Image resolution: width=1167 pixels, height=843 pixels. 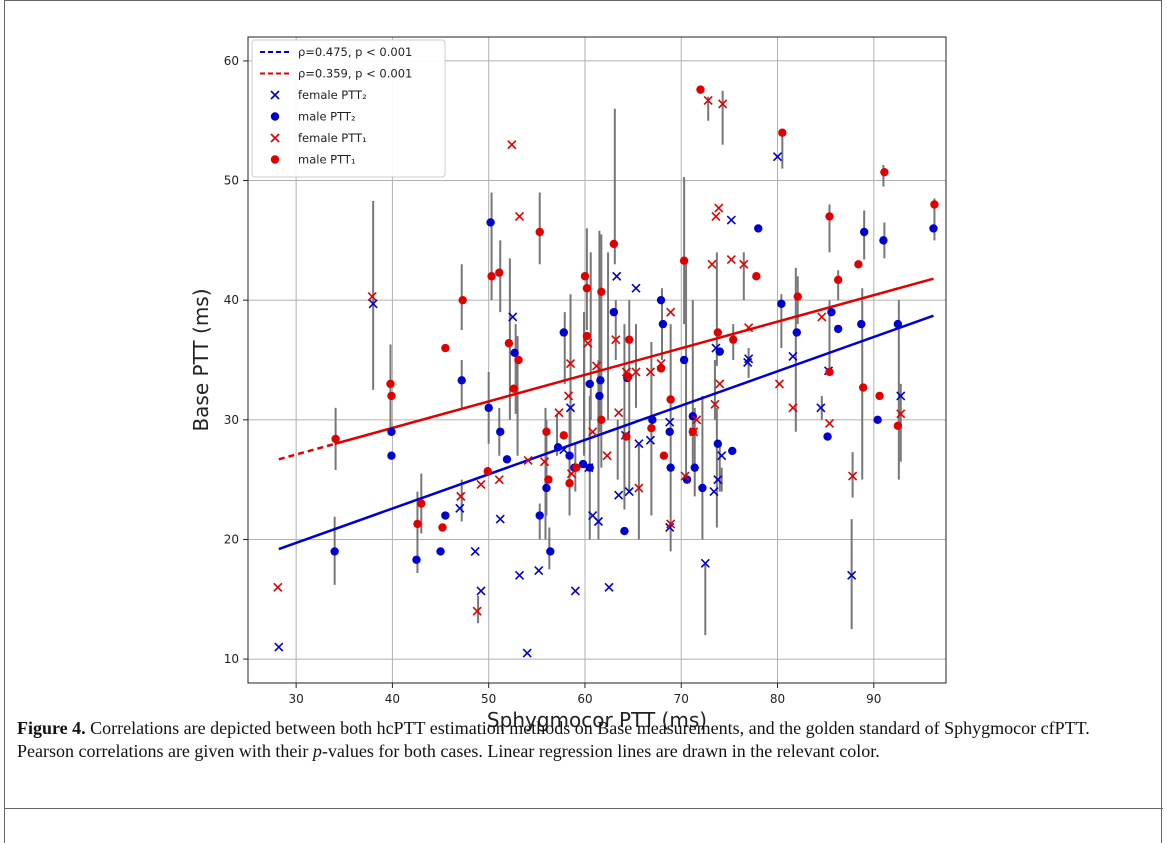 What do you see at coordinates (231, 539) in the screenshot?
I see `y-tick-label: 20` at bounding box center [231, 539].